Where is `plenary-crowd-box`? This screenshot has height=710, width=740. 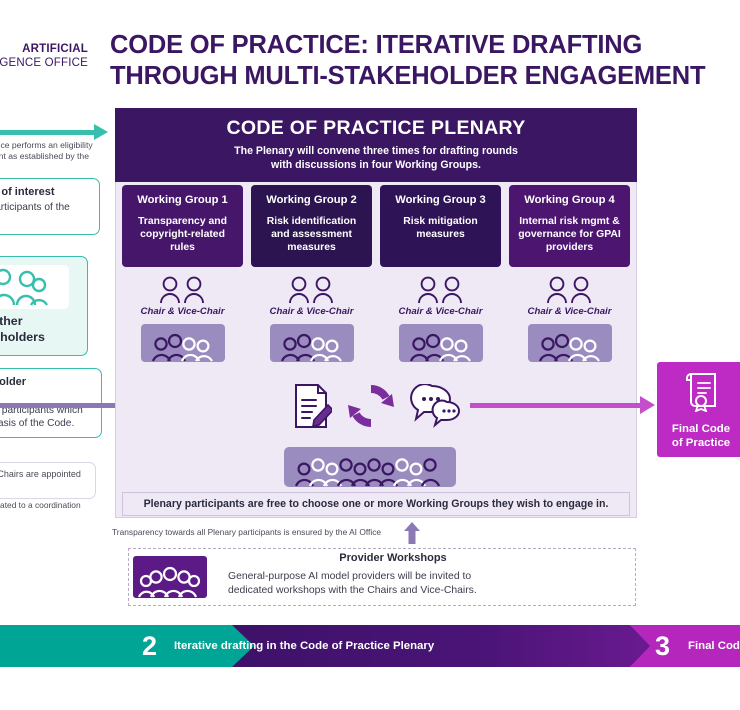 plenary-crowd-box is located at coordinates (370, 467).